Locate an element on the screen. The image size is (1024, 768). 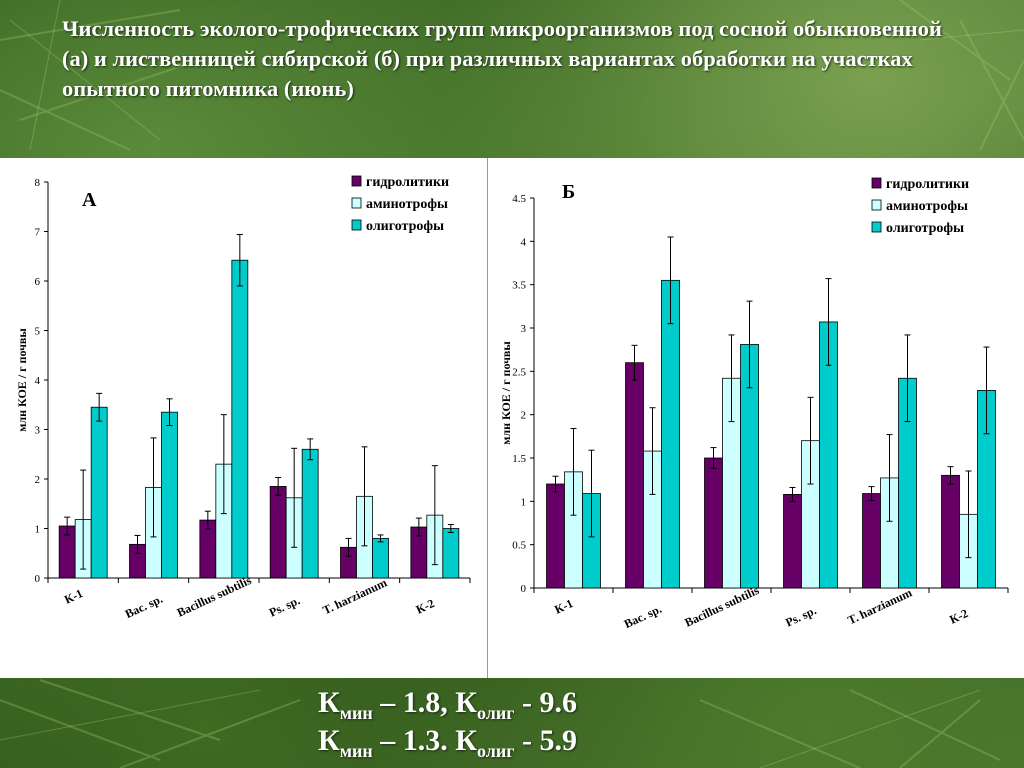
y-tick-label: 2.5 is located at coordinates (519, 372).